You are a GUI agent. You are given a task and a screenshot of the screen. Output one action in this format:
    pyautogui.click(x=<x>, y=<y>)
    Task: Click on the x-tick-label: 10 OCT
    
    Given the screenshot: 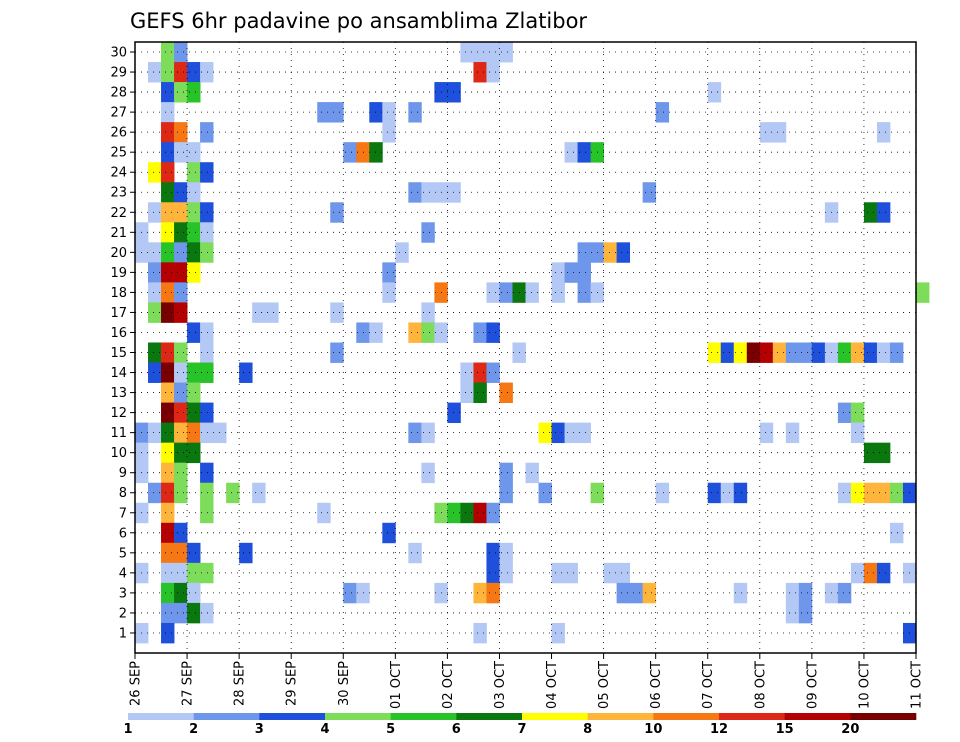 What is the action you would take?
    pyautogui.click(x=864, y=685)
    